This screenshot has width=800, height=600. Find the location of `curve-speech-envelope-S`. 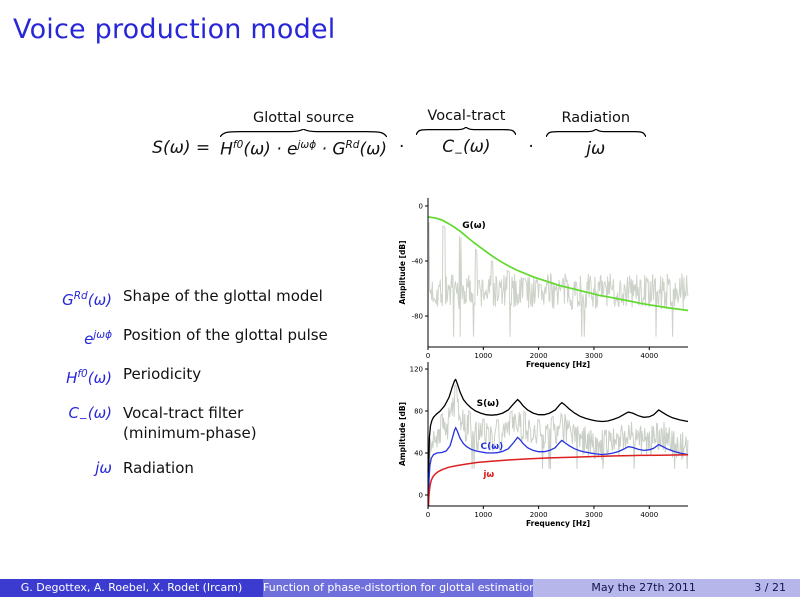

curve-speech-envelope-S is located at coordinates (558, 441).